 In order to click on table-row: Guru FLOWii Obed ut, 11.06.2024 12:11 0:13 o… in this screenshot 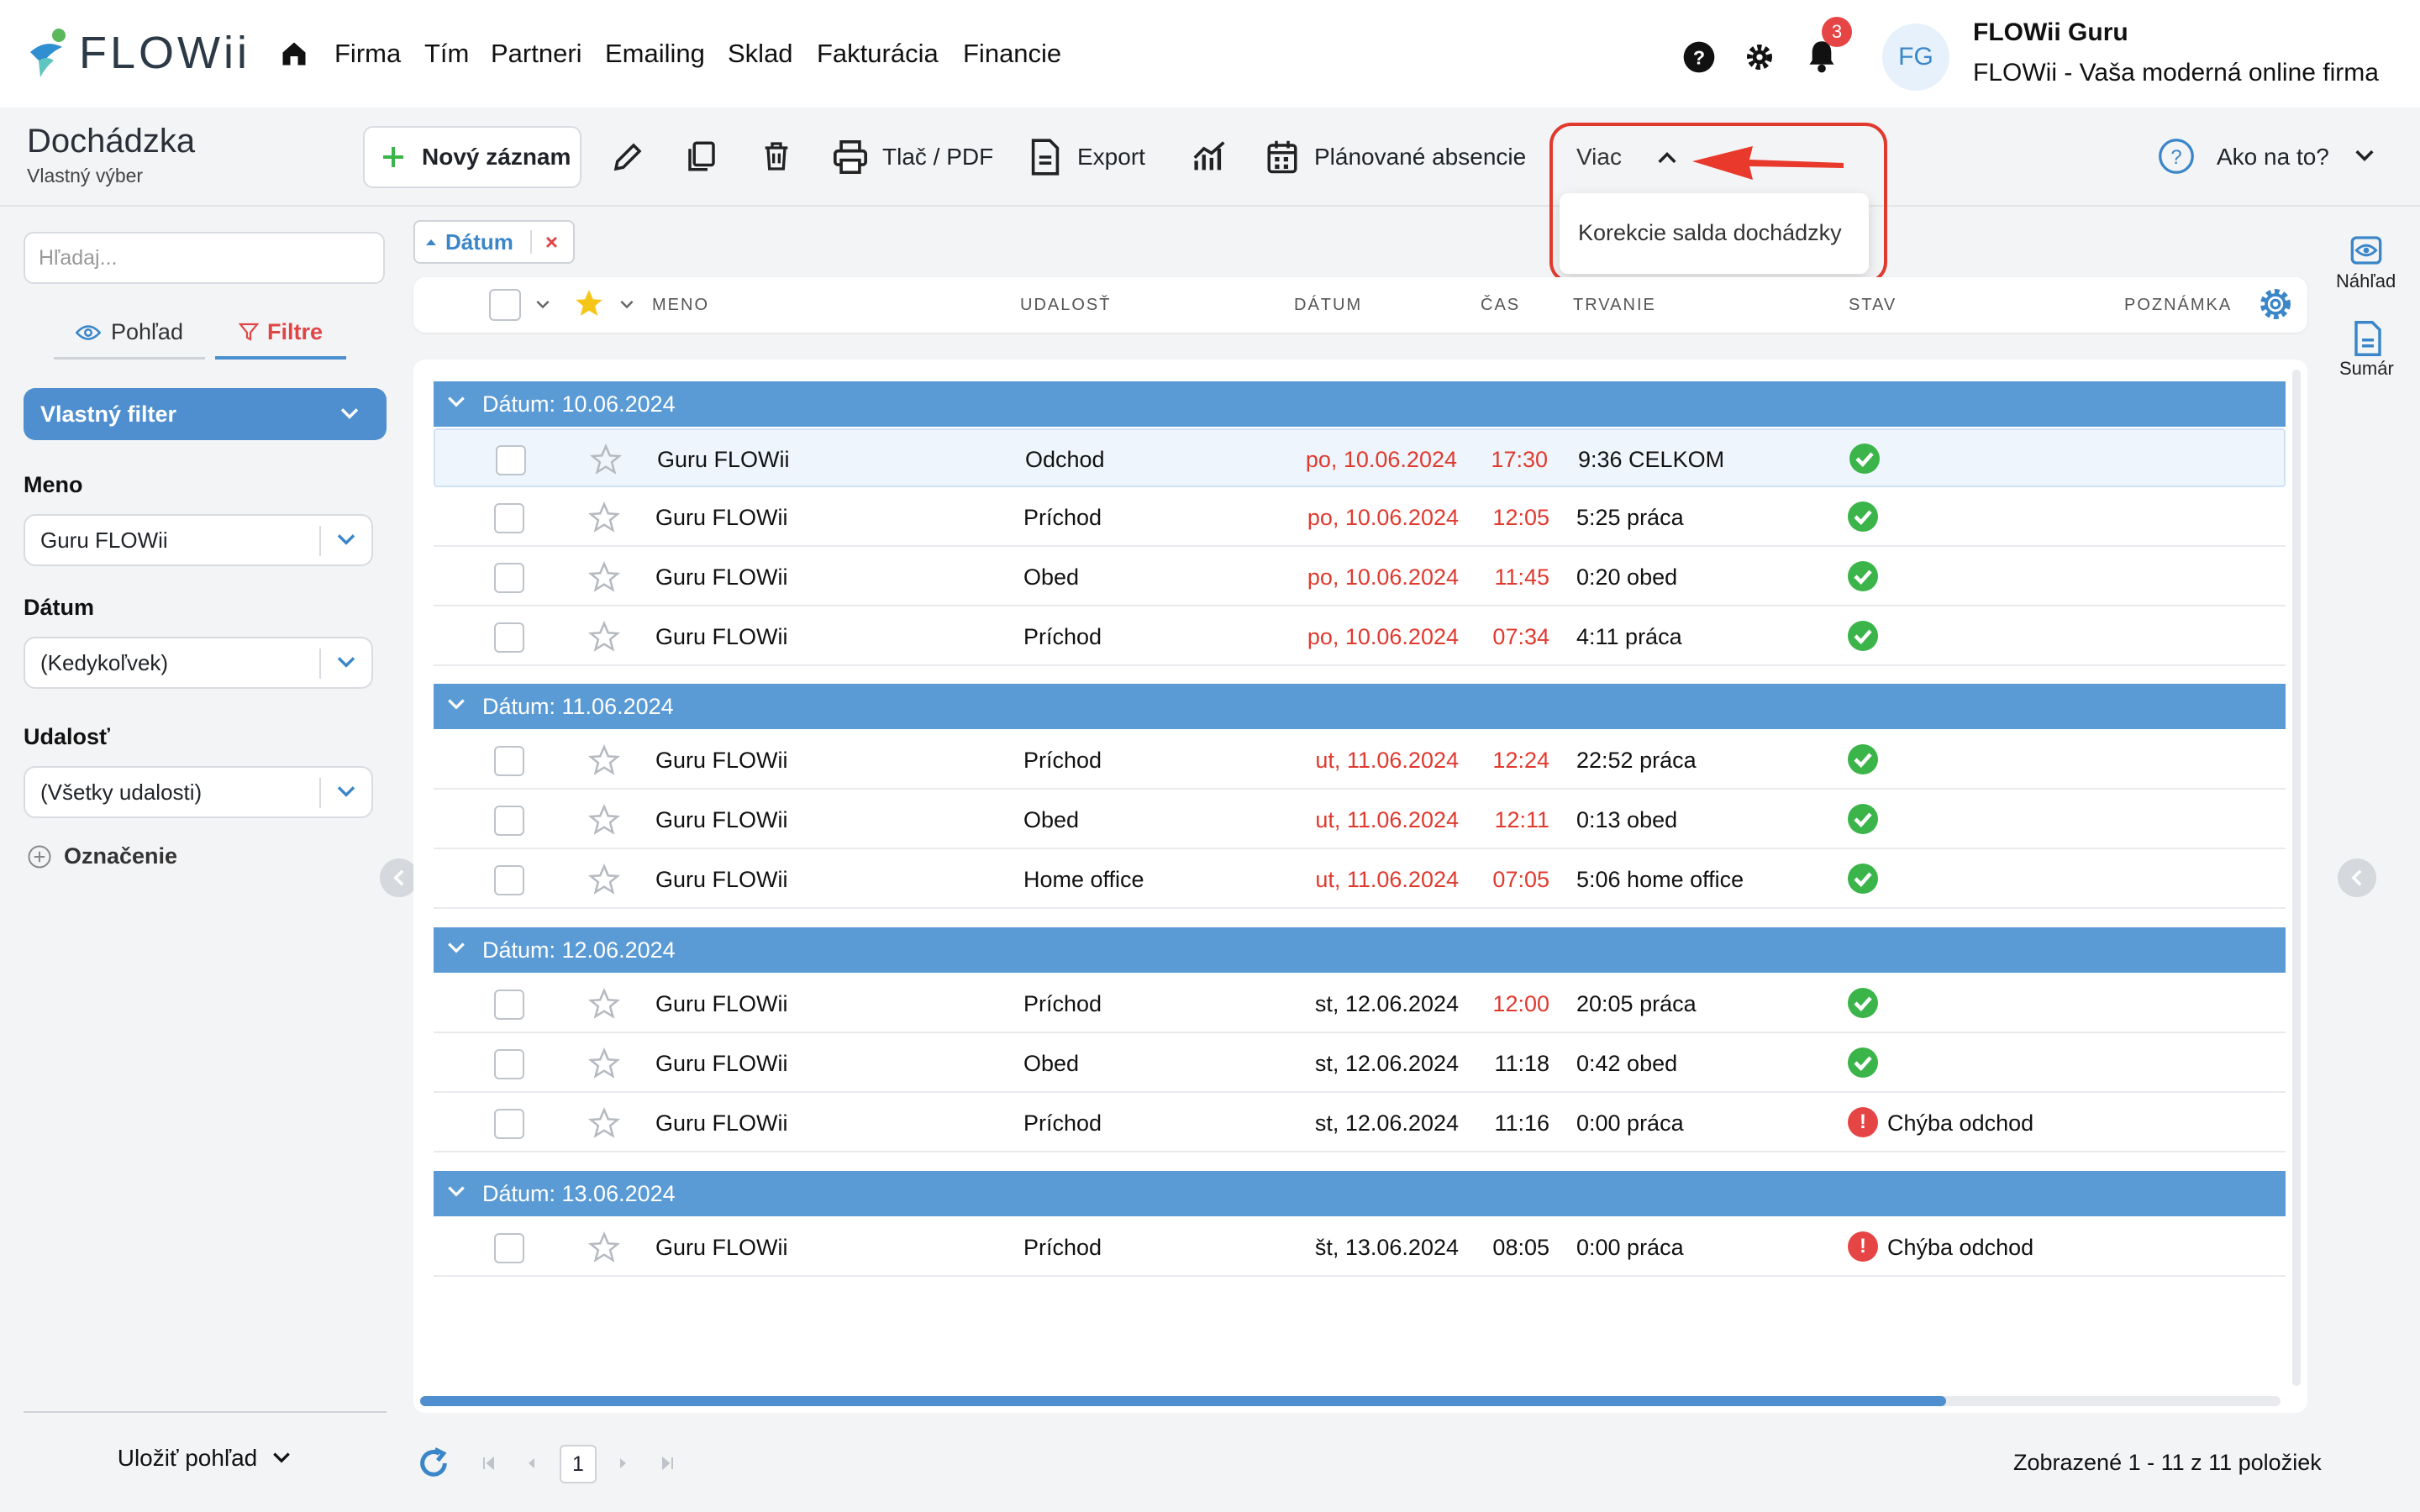, I will do `click(1360, 819)`.